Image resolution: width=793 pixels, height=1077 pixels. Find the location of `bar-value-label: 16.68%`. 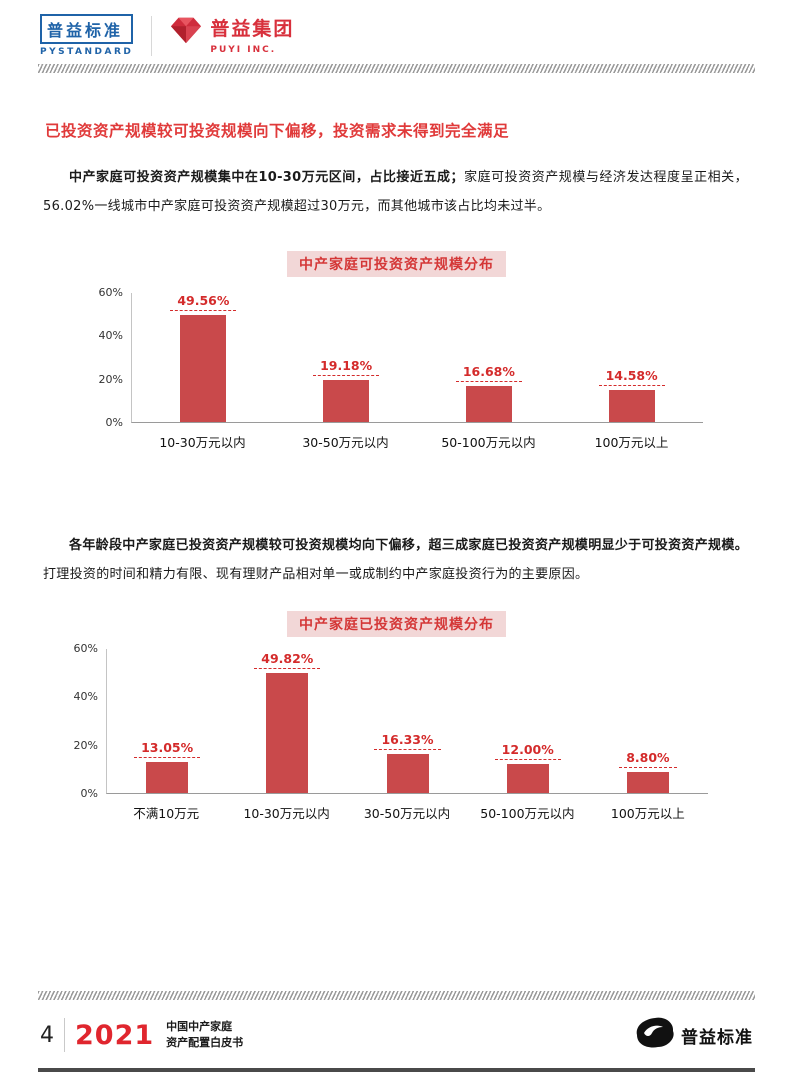

bar-value-label: 16.68% is located at coordinates (488, 373).